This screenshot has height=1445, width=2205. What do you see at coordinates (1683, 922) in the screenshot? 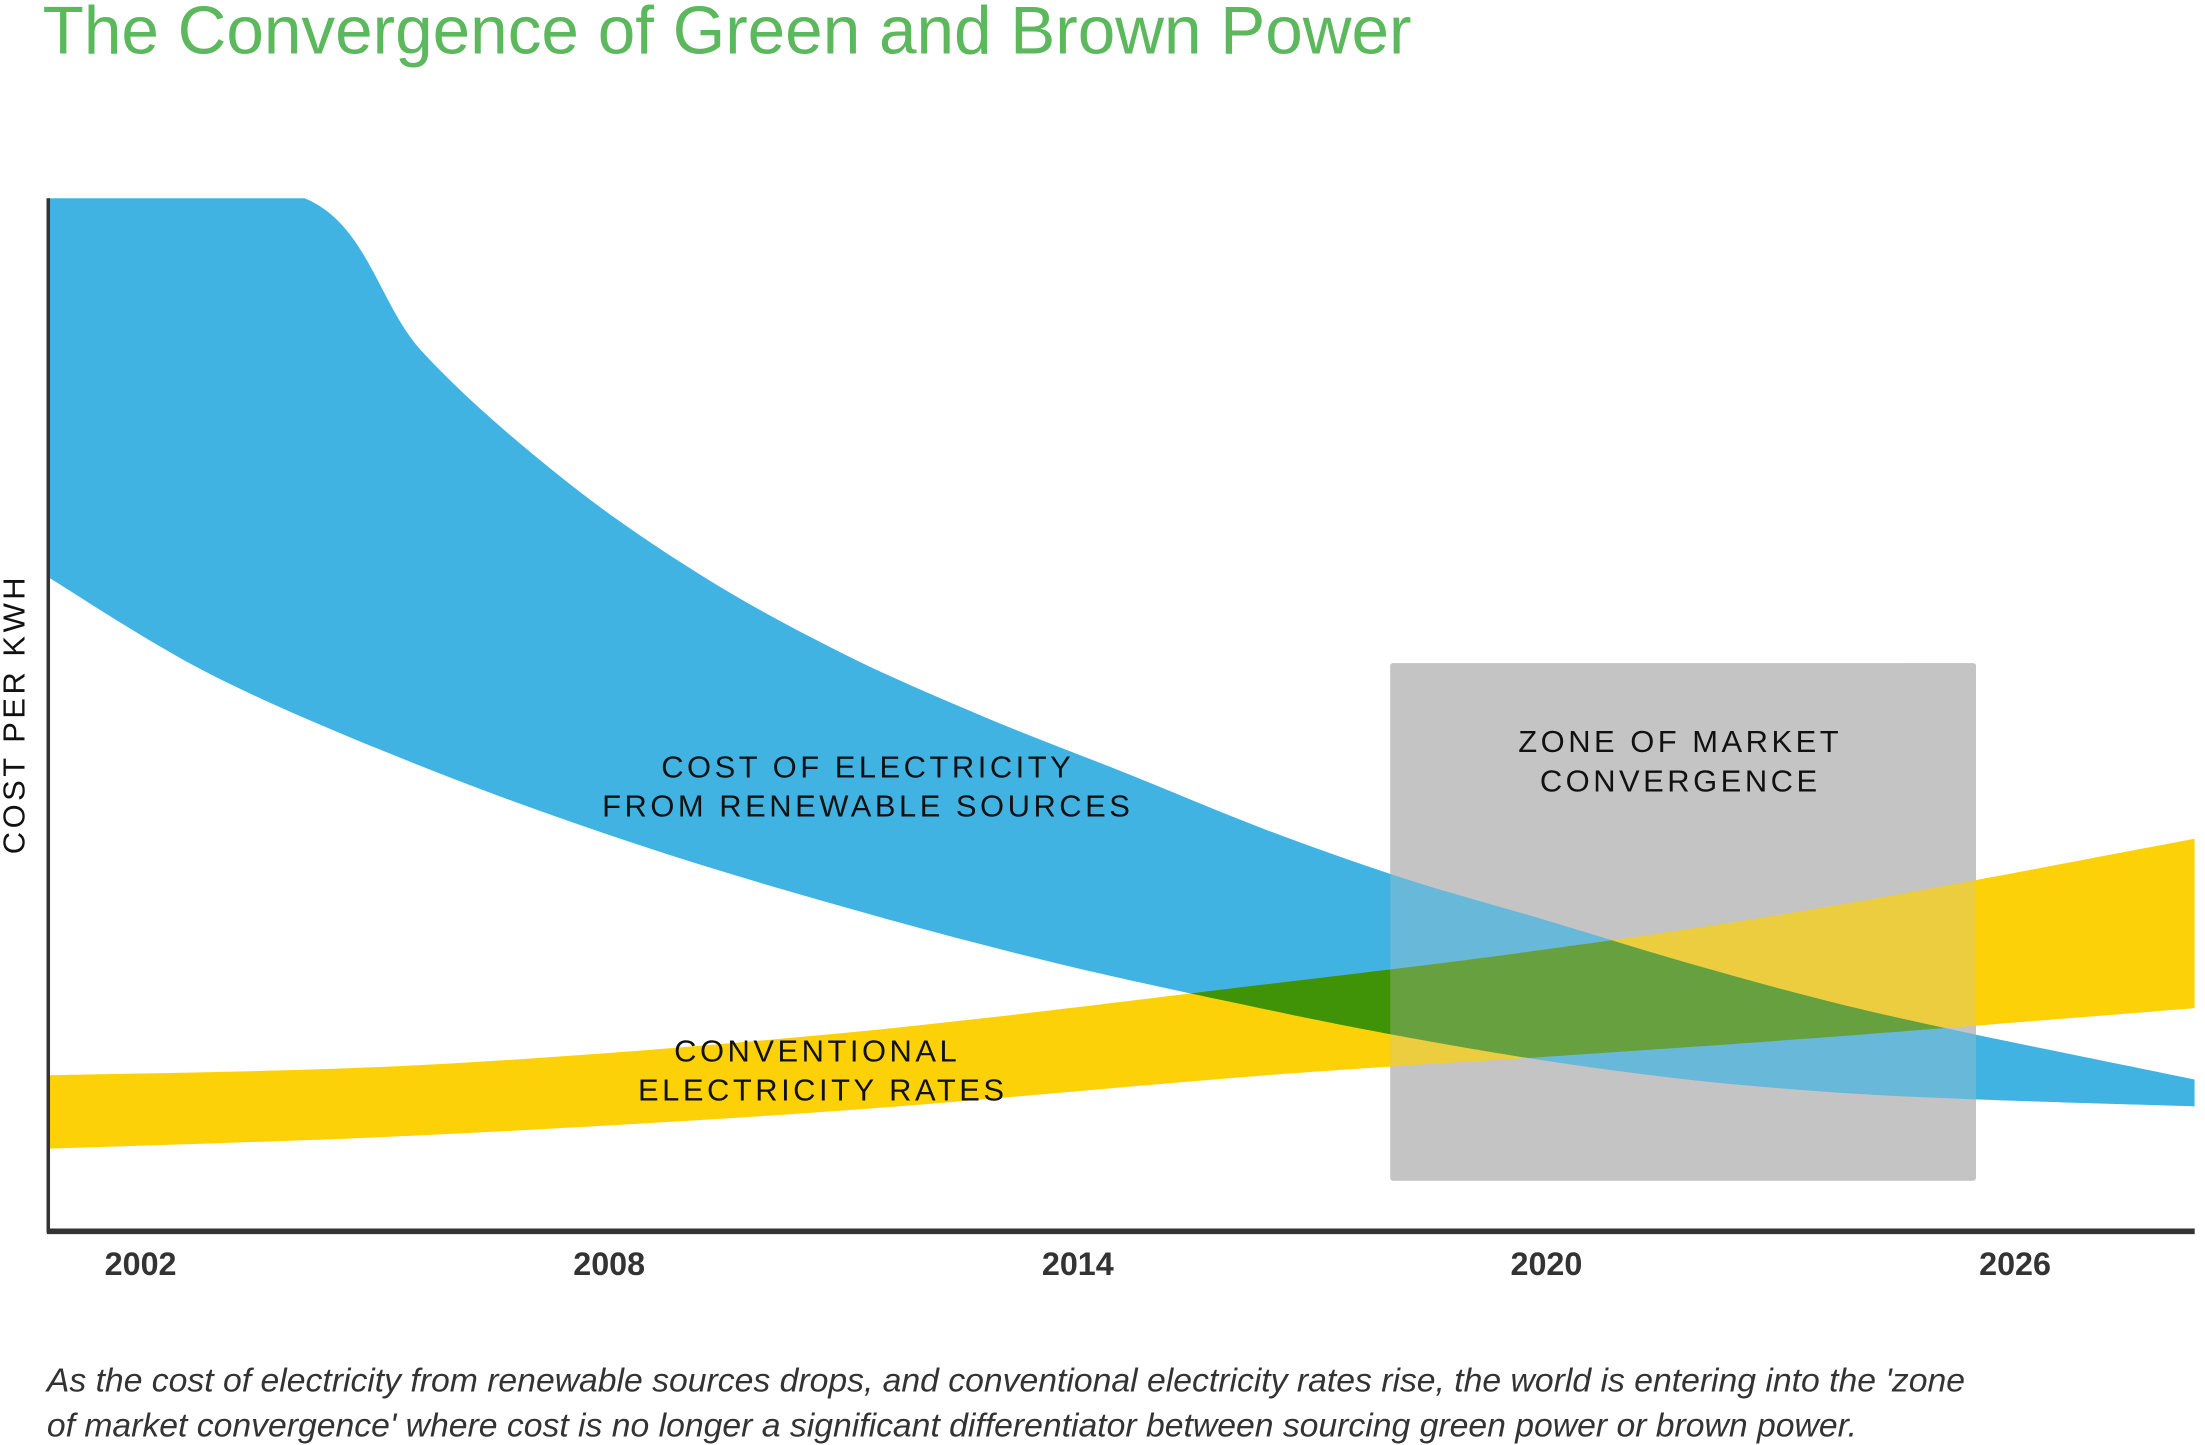
I see `zone-overlay` at bounding box center [1683, 922].